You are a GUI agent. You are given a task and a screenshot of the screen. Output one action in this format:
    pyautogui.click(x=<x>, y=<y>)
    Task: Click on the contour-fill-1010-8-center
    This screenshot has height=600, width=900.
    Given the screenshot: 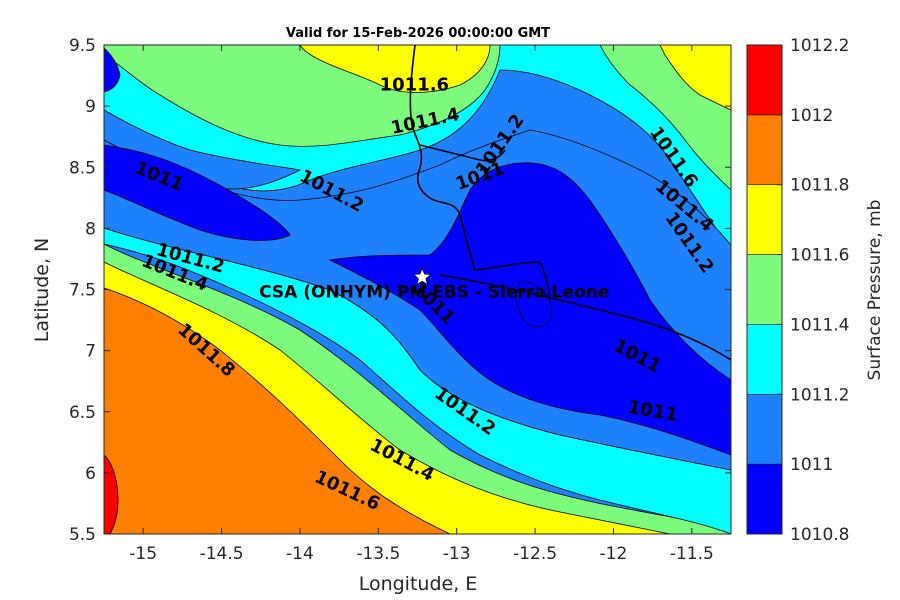 What is the action you would take?
    pyautogui.click(x=534, y=304)
    